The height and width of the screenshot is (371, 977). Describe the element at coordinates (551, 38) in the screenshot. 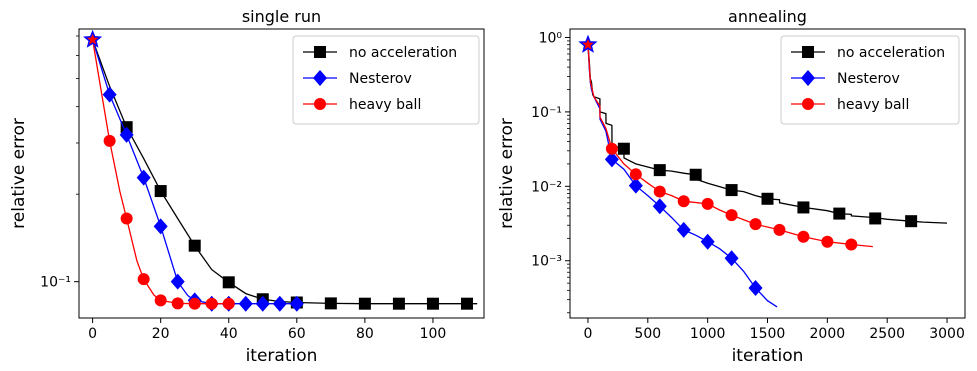

I see `y-tick-label: 10⁰` at that location.